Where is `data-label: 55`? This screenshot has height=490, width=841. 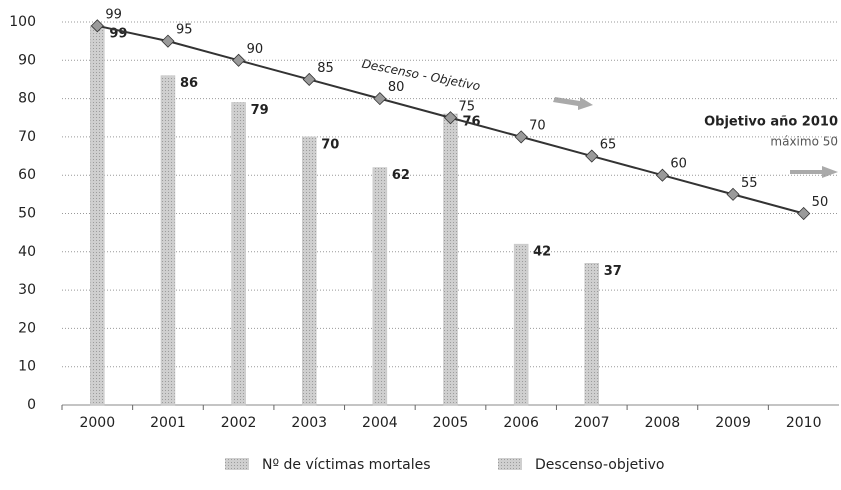 data-label: 55 is located at coordinates (749, 183).